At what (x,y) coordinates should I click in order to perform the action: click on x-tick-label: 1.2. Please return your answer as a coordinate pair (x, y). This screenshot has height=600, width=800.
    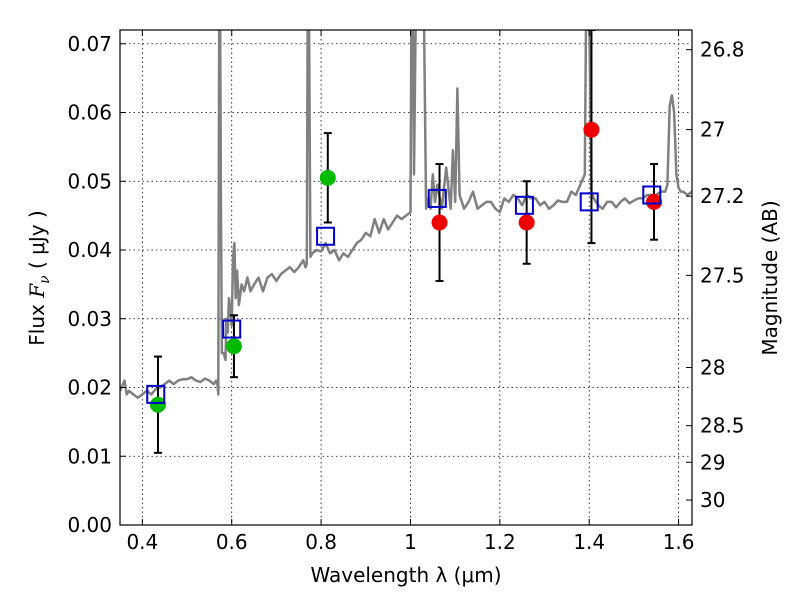
    Looking at the image, I should click on (500, 542).